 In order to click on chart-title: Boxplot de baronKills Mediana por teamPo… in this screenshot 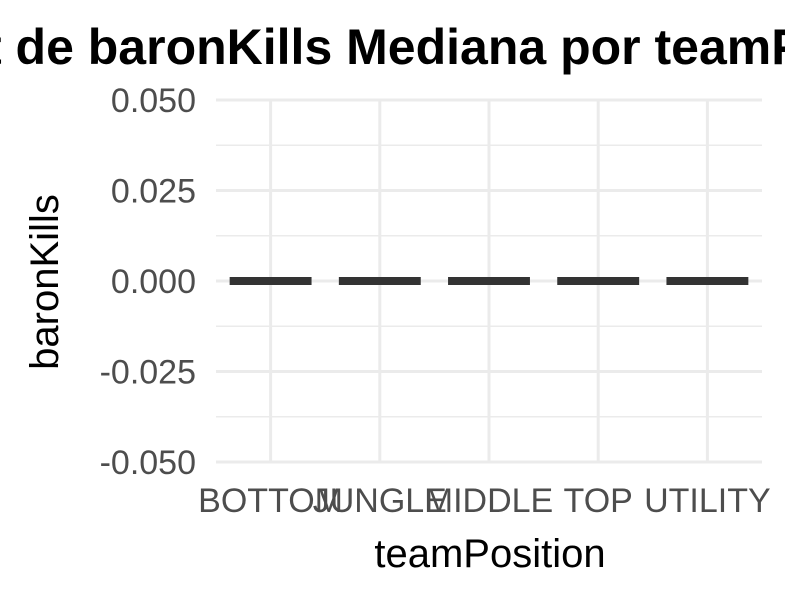, I will do `click(392, 47)`.